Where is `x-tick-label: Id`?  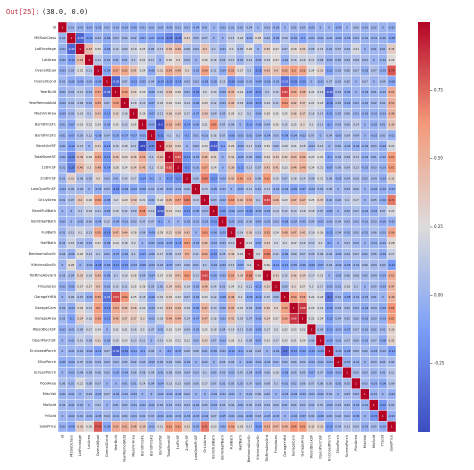
x-tick-label: Id is located at coordinates (62, 436).